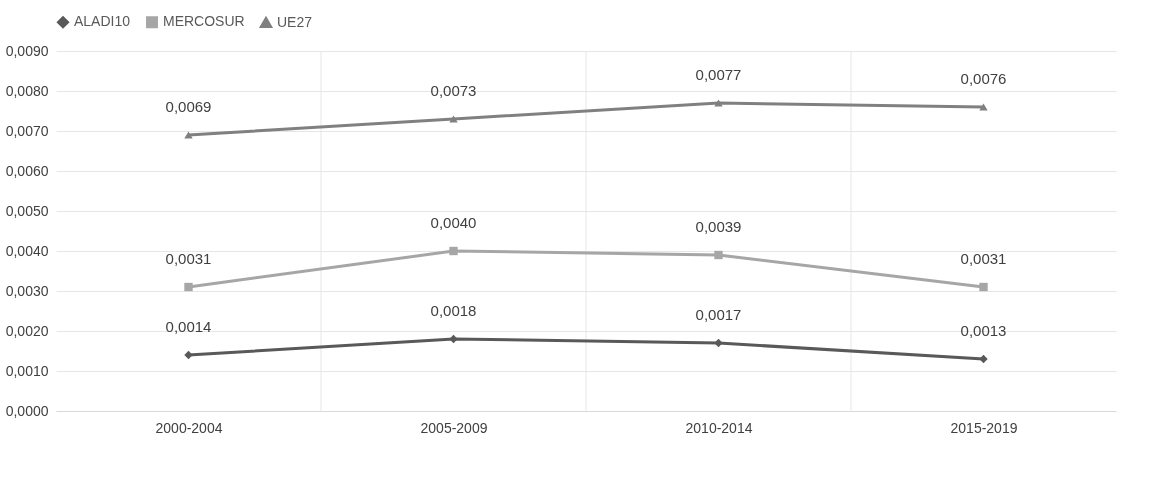 This screenshot has height=487, width=1166. Describe the element at coordinates (188, 106) in the screenshot. I see `data-label: 0,0069` at that location.